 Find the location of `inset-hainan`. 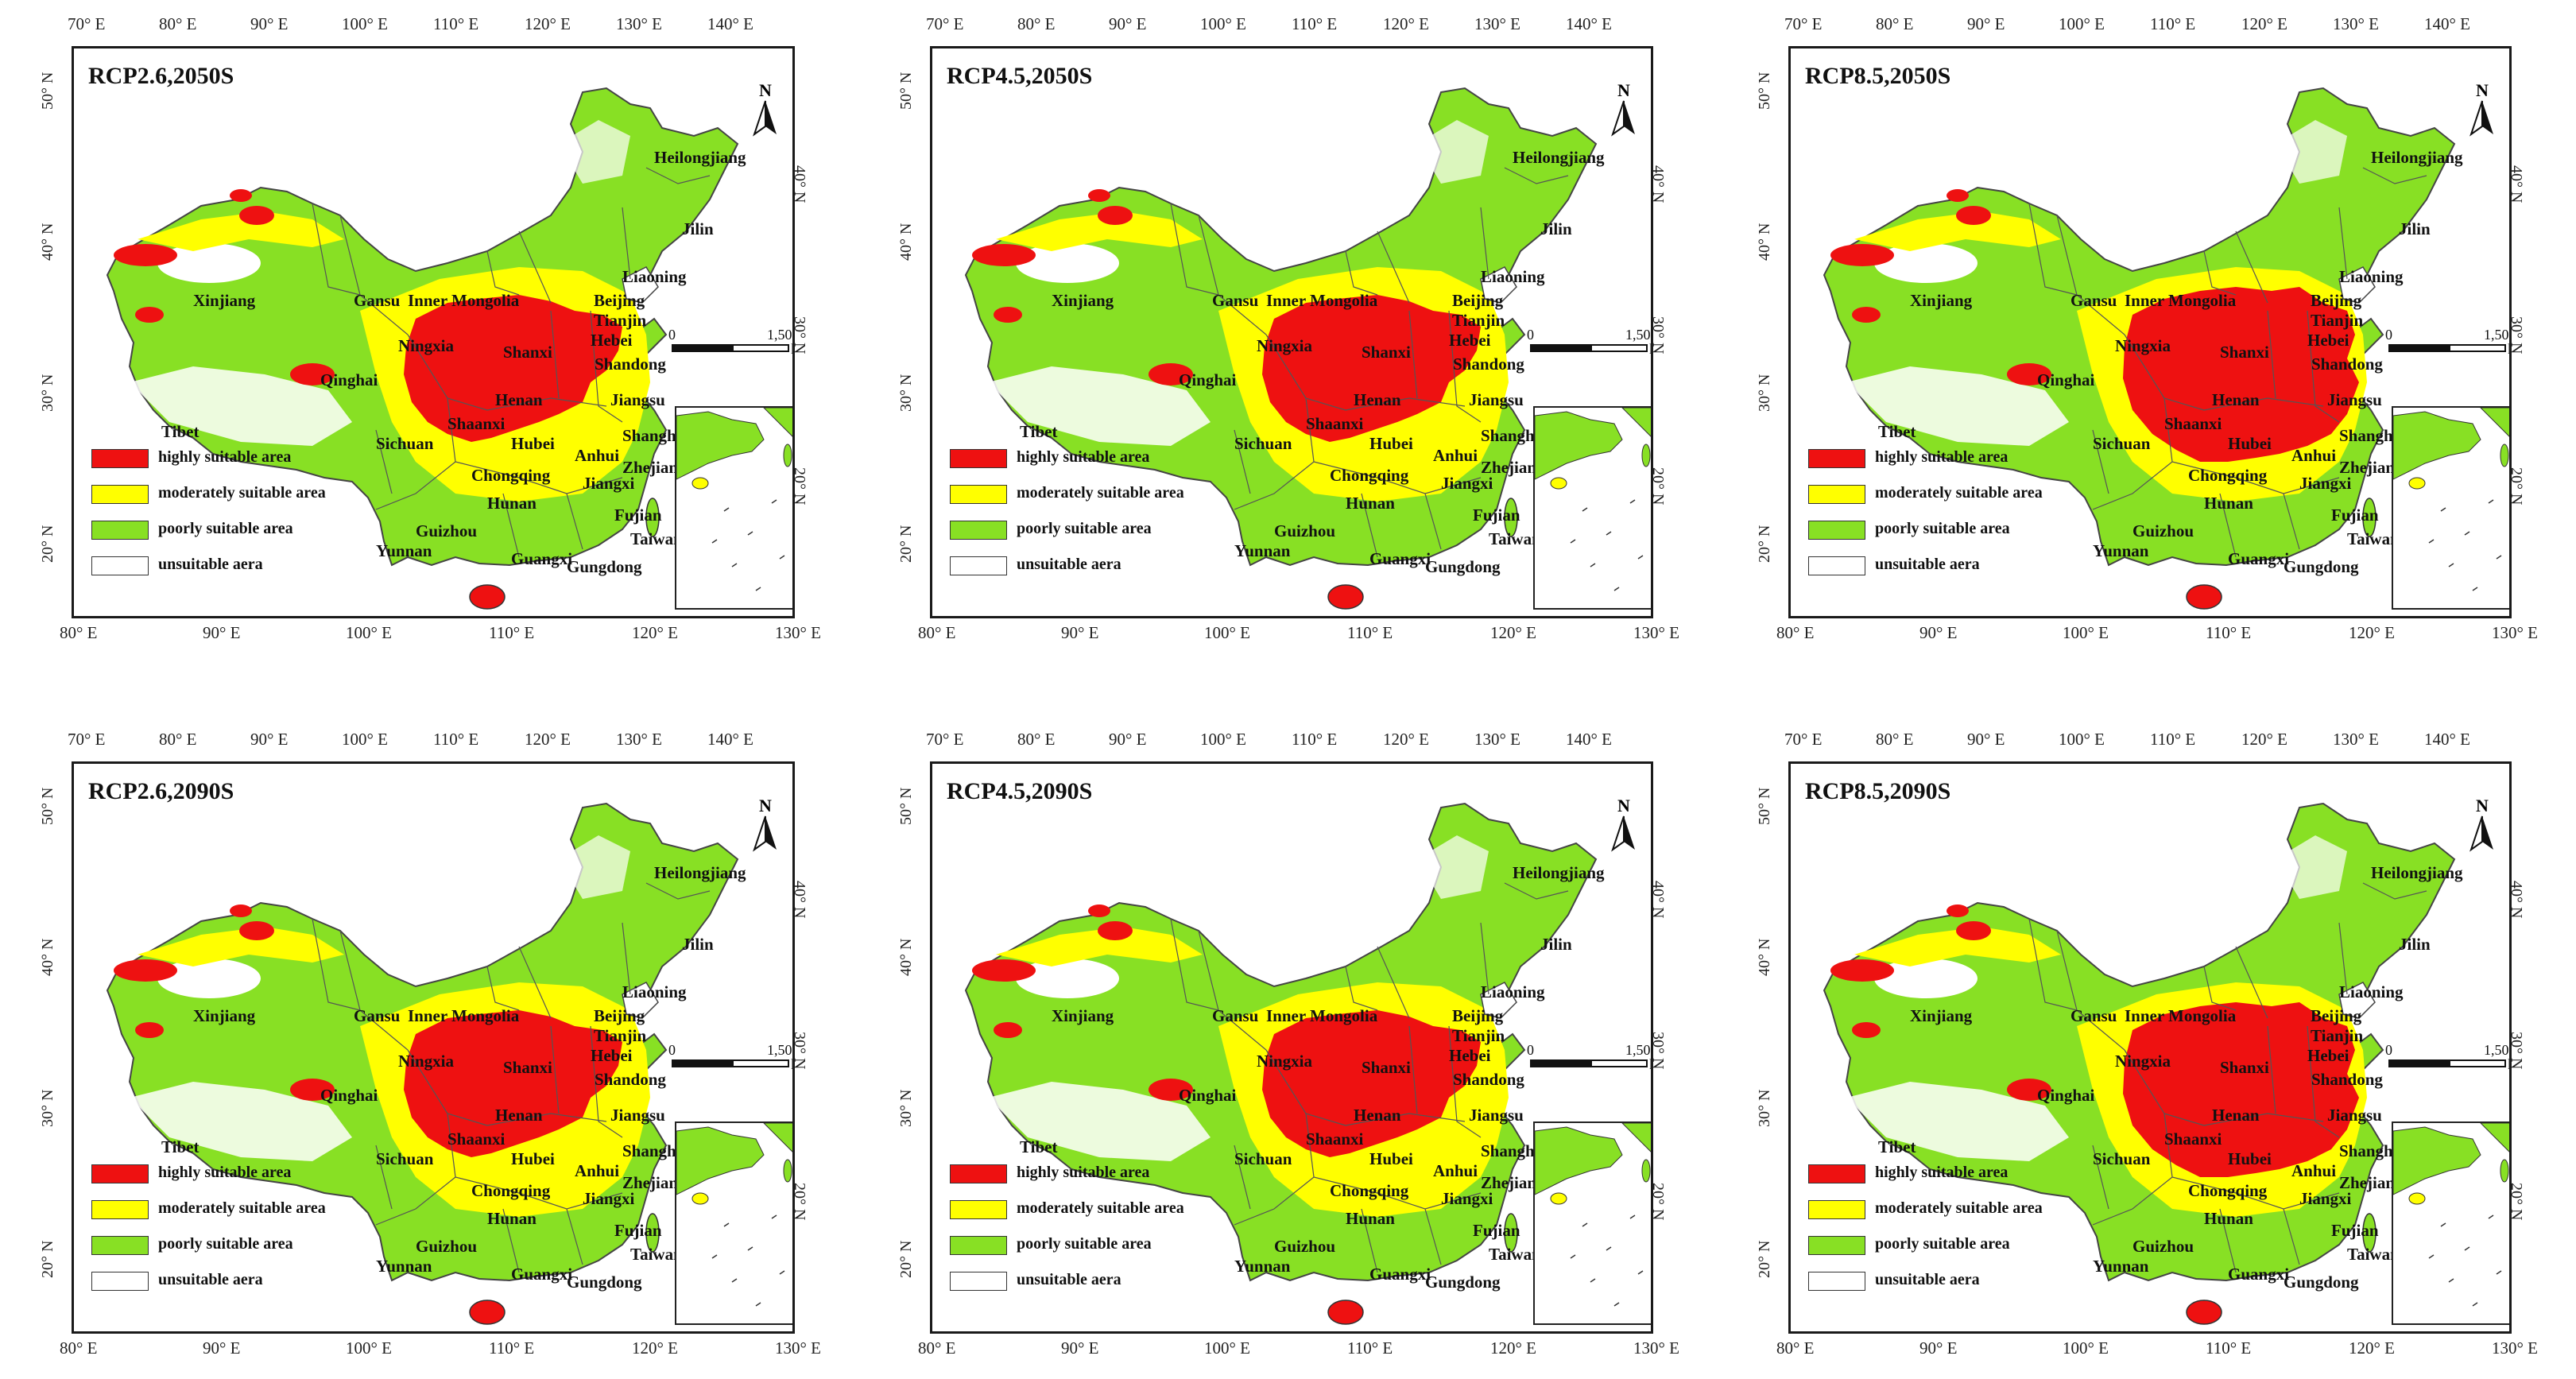

inset-hainan is located at coordinates (1558, 1198).